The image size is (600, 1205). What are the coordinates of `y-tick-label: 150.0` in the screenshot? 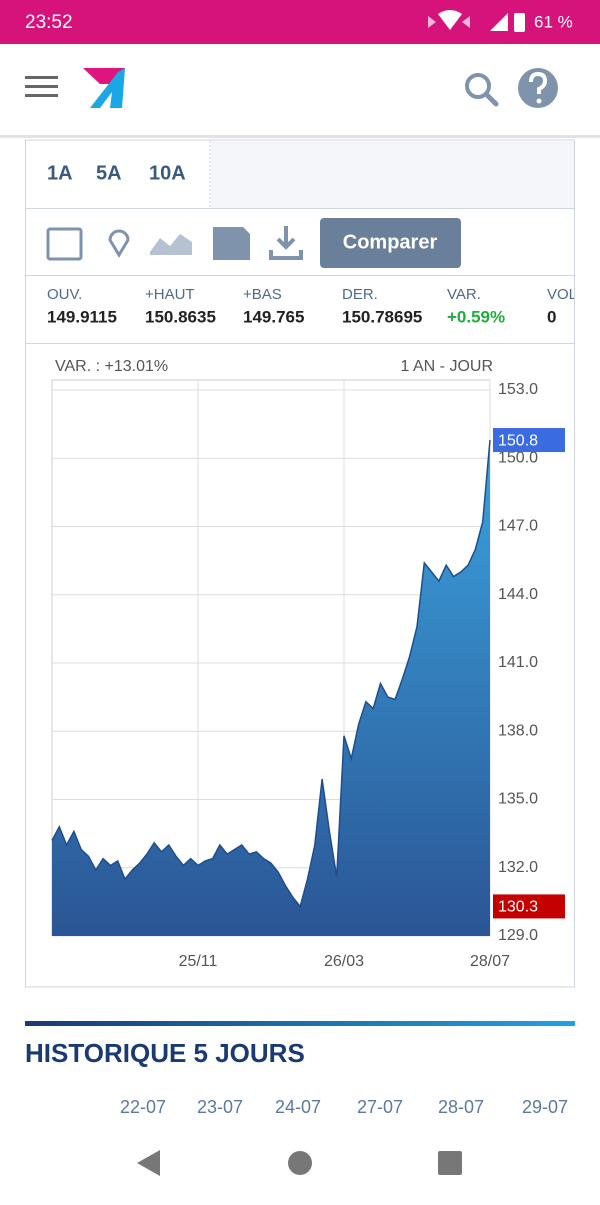 It's located at (518, 457).